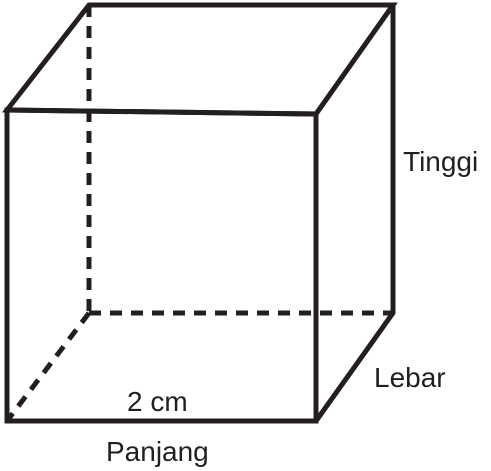  Describe the element at coordinates (440, 161) in the screenshot. I see `label-height: Tinggi` at that location.